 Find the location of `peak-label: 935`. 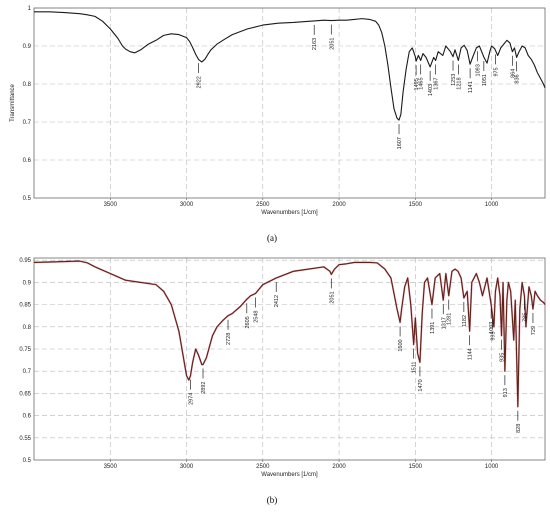

peak-label: 935 is located at coordinates (503, 357).